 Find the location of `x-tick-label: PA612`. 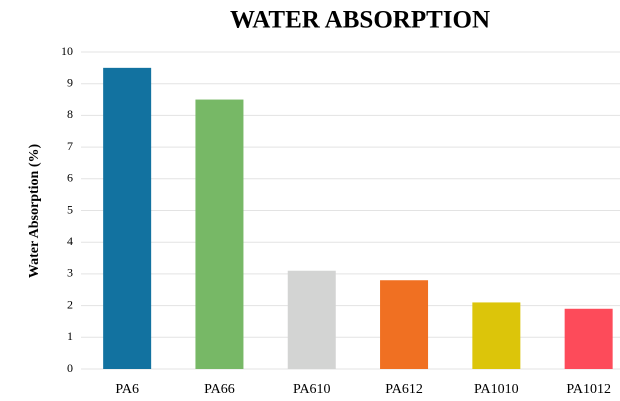

x-tick-label: PA612 is located at coordinates (404, 389).